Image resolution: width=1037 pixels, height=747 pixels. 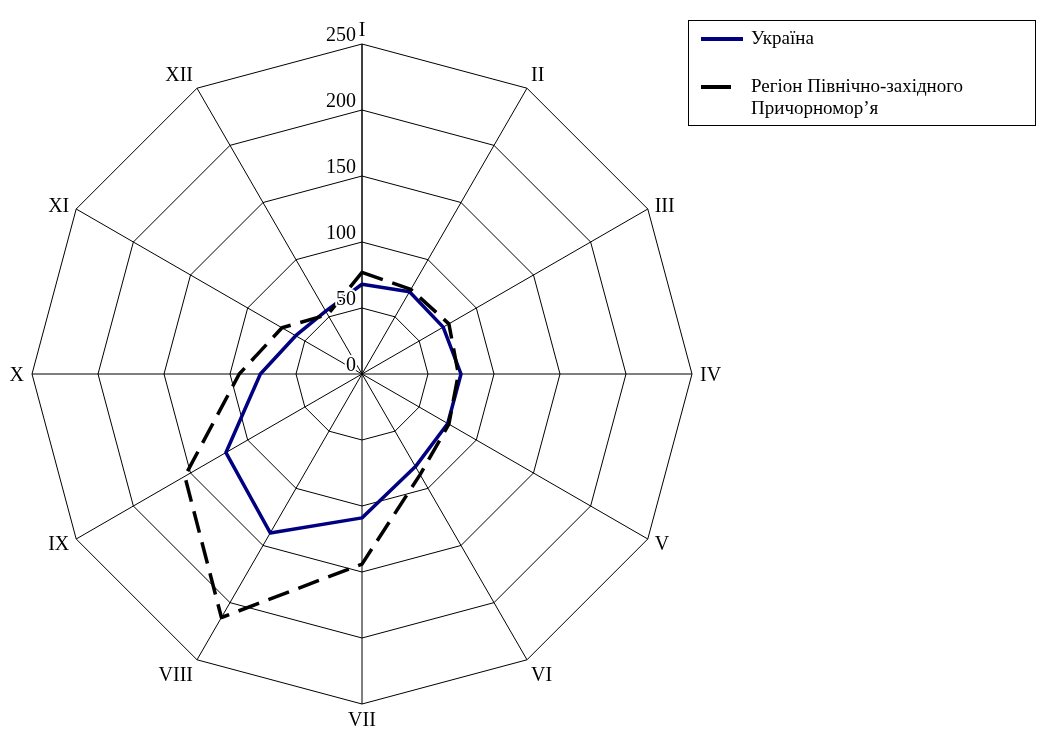 I want to click on spoke-label: XII, so click(x=179, y=74).